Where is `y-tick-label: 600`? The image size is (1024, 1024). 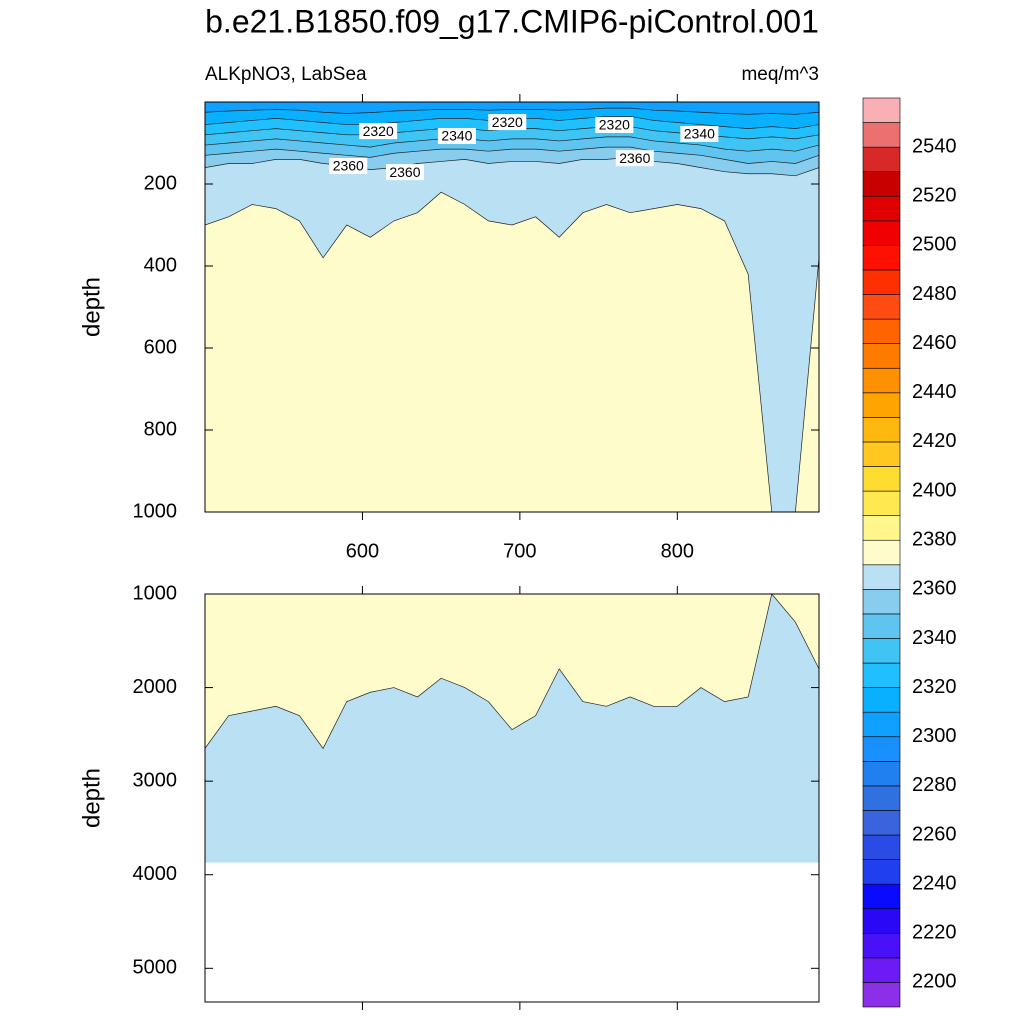 y-tick-label: 600 is located at coordinates (160, 347).